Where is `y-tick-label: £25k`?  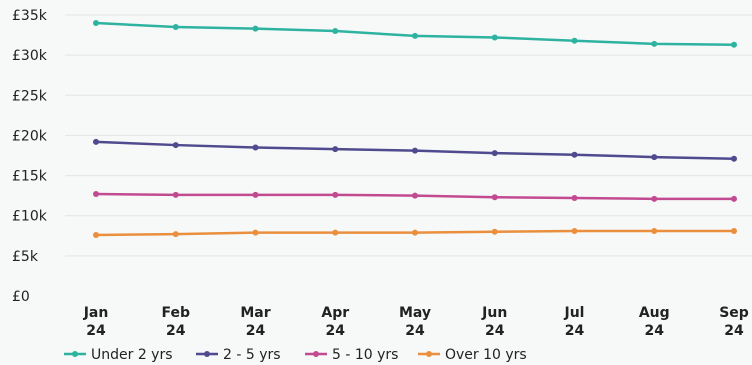 y-tick-label: £25k is located at coordinates (30, 96).